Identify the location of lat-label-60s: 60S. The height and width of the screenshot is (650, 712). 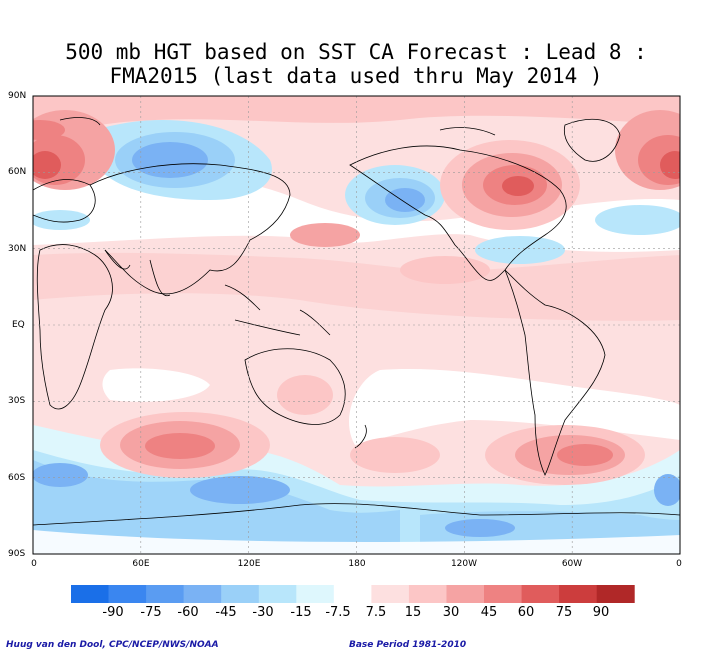
(17, 478).